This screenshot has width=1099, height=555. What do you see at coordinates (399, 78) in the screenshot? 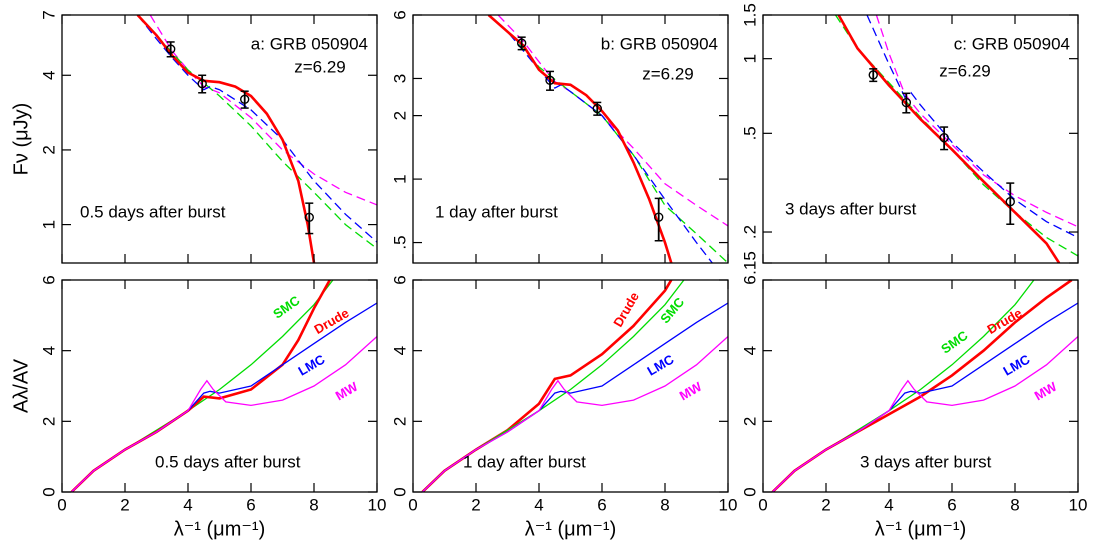
I see `y-tick-label: 3` at bounding box center [399, 78].